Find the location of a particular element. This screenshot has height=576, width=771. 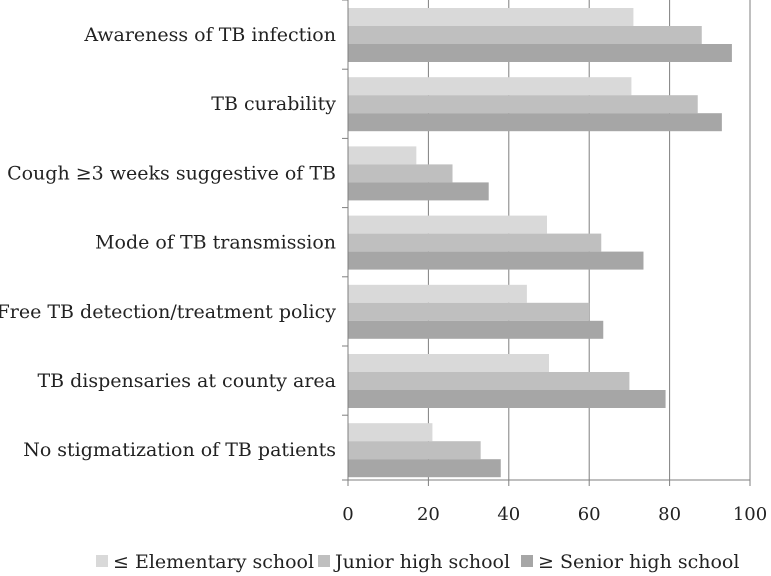

category-label-7: No stigmatization of TB patients is located at coordinates (179, 450).